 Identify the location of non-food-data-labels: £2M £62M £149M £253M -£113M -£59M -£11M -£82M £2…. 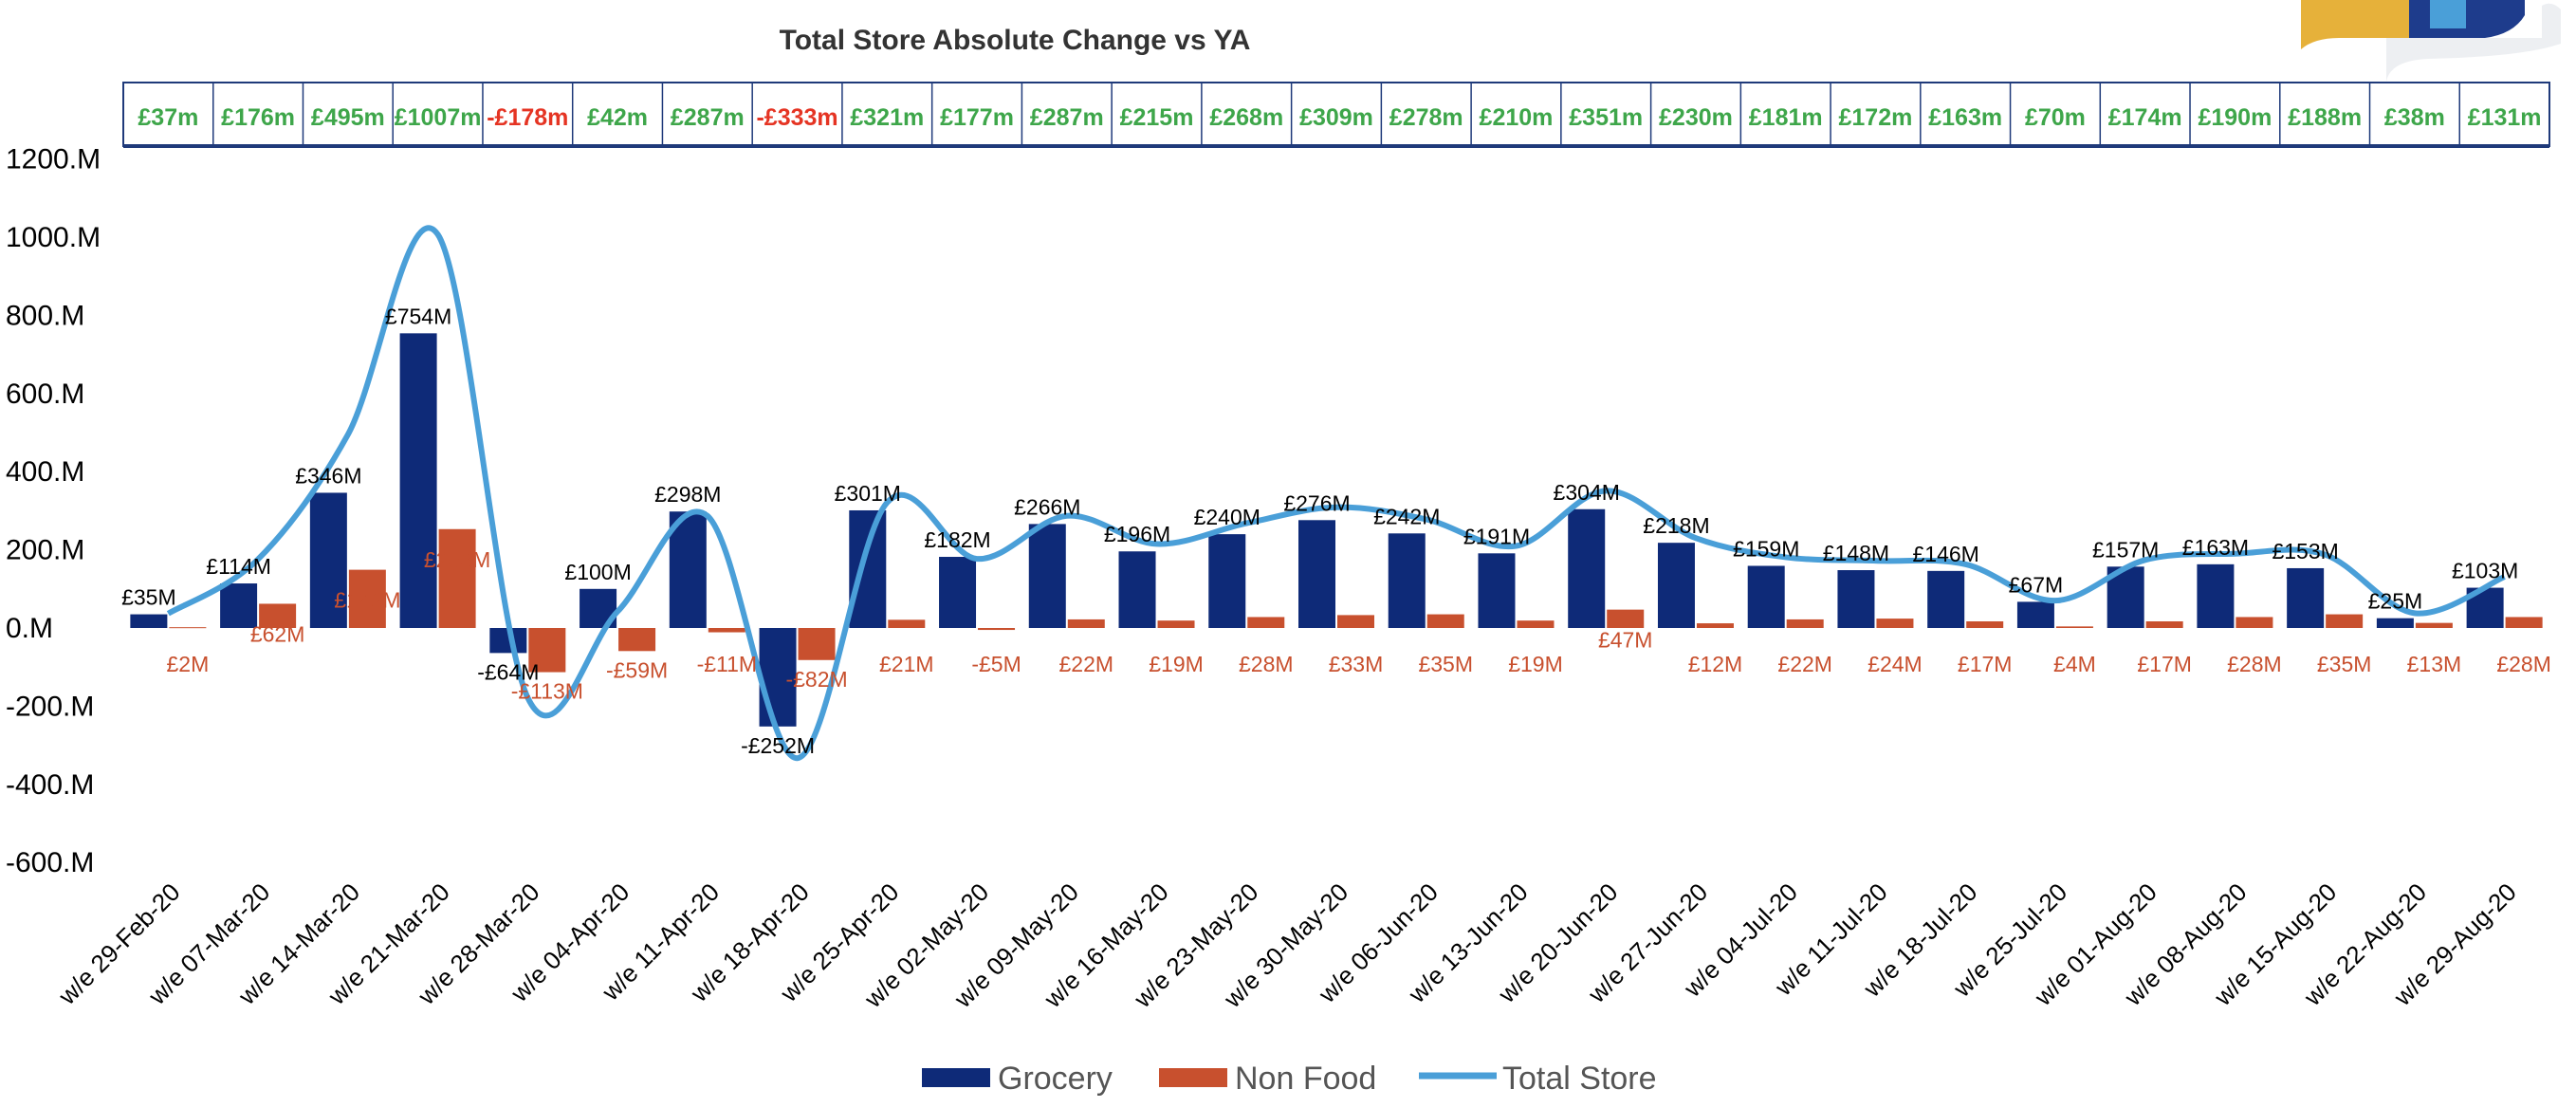
(1358, 626).